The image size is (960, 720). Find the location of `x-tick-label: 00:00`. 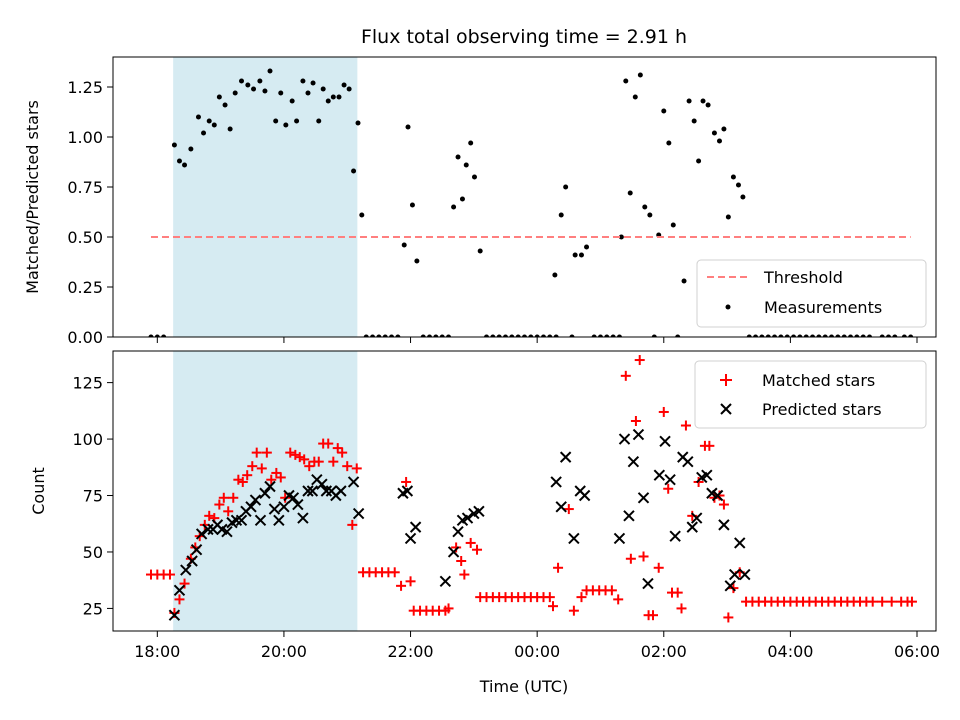

x-tick-label: 00:00 is located at coordinates (537, 651).